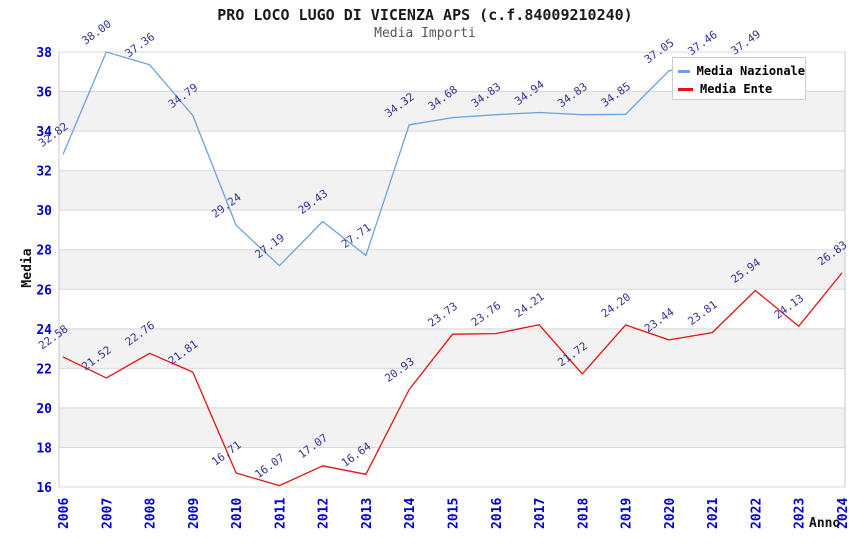 The height and width of the screenshot is (550, 850). I want to click on legend-swatch-blue-icon, so click(684, 71).